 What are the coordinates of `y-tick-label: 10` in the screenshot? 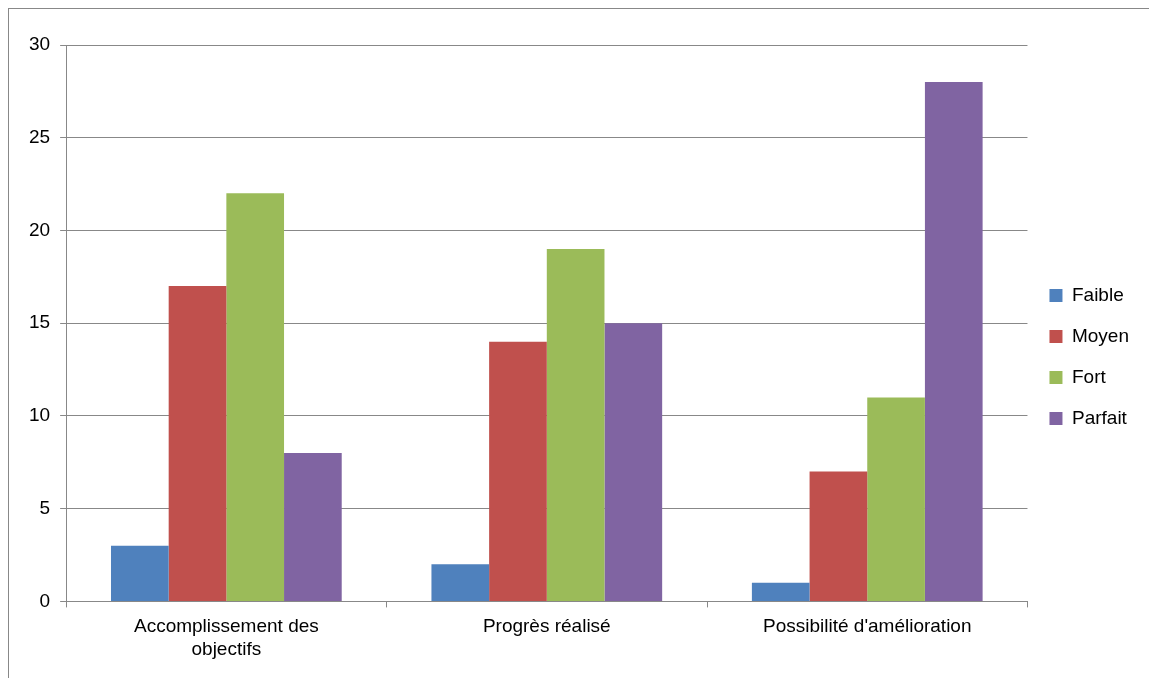 It's located at (39, 415).